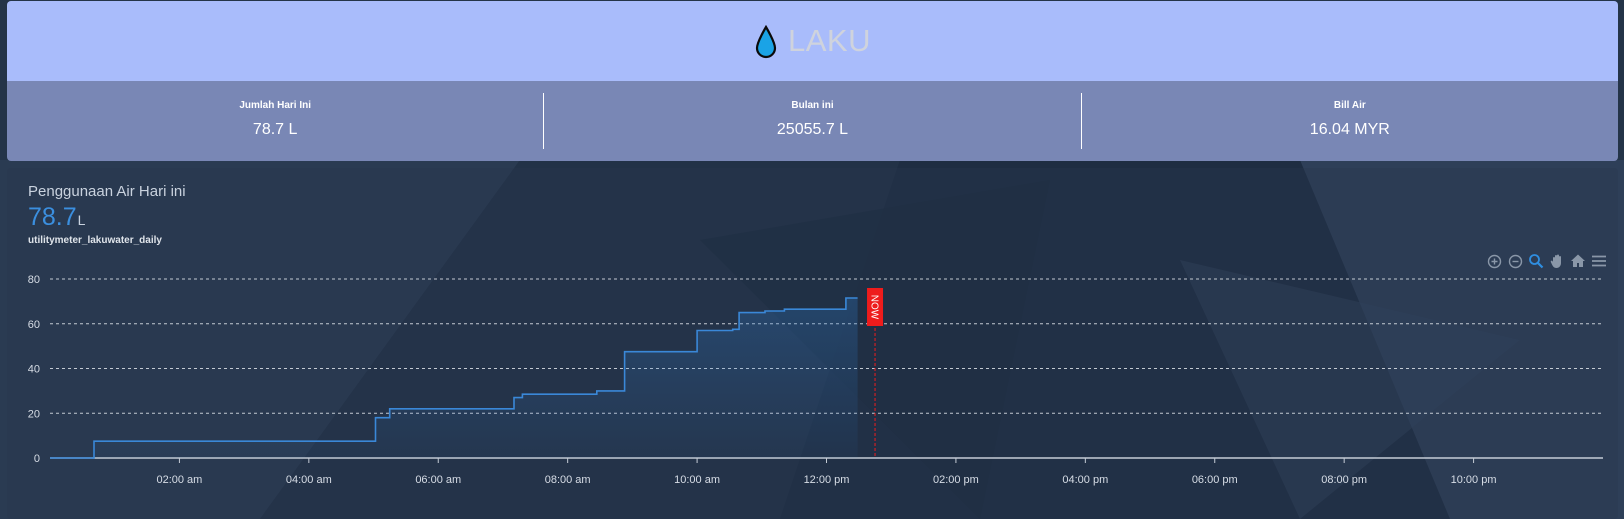 The height and width of the screenshot is (519, 1624). What do you see at coordinates (34, 414) in the screenshot?
I see `y-tick-label: 20` at bounding box center [34, 414].